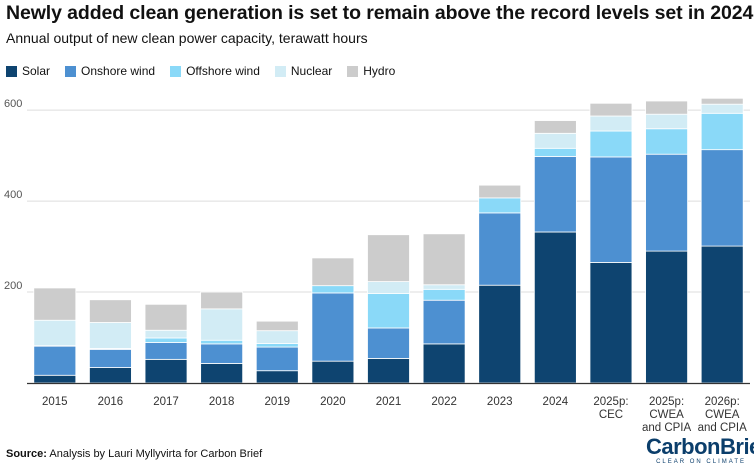  I want to click on bar-hydro-2022, so click(444, 259).